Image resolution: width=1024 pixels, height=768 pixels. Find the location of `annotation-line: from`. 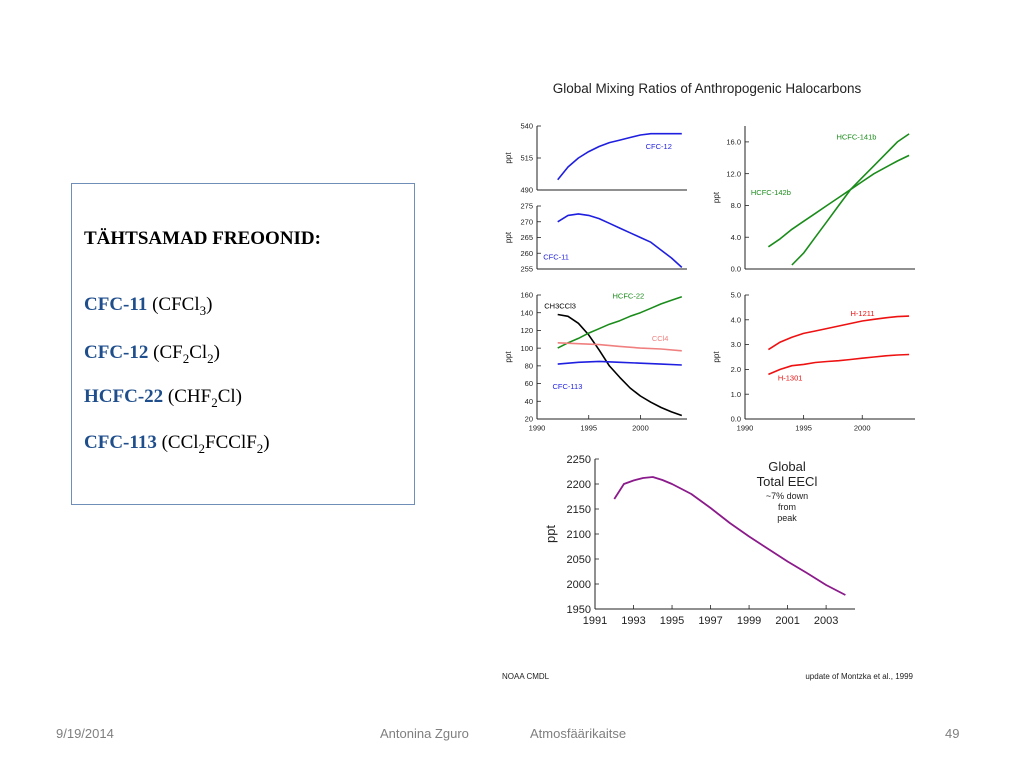

annotation-line: from is located at coordinates (787, 507).